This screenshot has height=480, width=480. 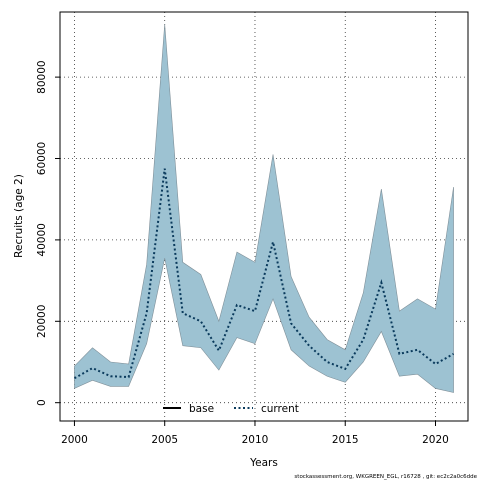 What do you see at coordinates (231, 409) in the screenshot?
I see `legend: base current` at bounding box center [231, 409].